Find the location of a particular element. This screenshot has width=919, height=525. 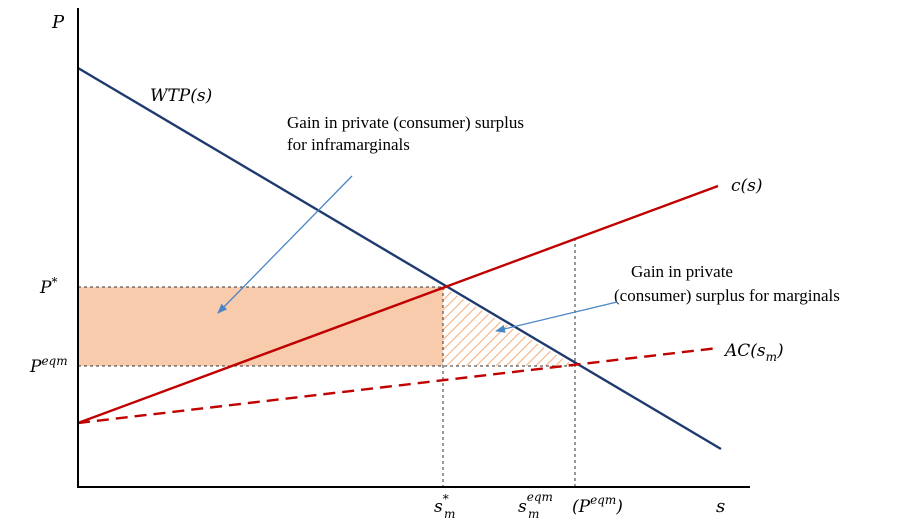

inframarginal-surplus-area is located at coordinates (260, 326).